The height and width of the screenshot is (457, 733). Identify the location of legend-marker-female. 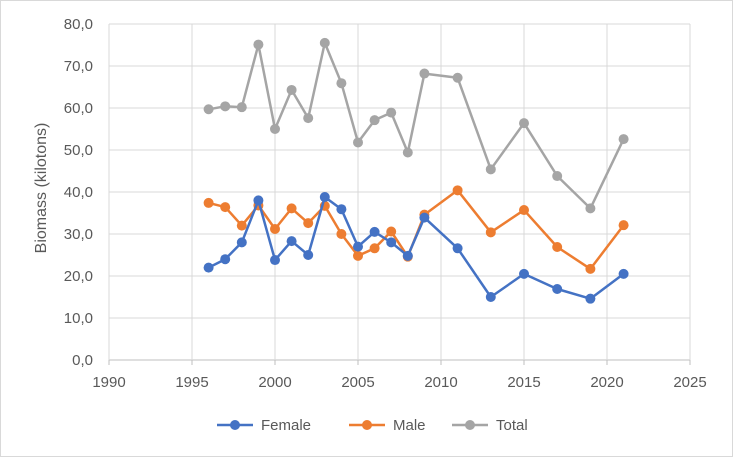
(235, 425).